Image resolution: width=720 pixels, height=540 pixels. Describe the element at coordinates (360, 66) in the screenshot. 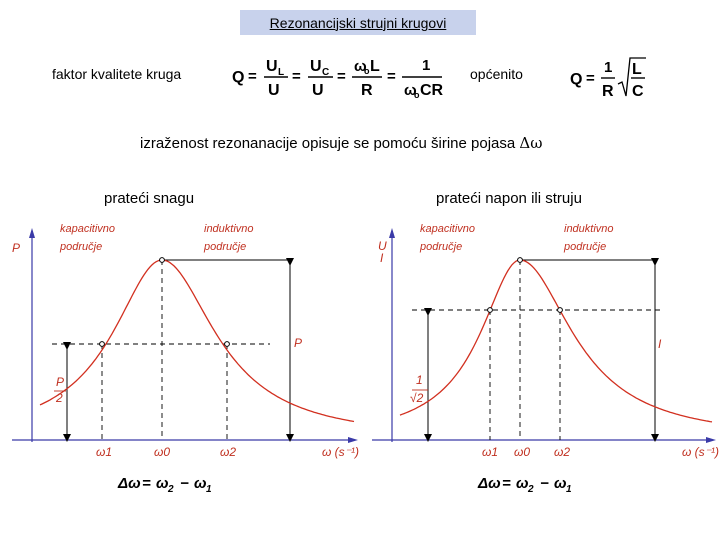

I see `formula-w0l-w: ω` at that location.